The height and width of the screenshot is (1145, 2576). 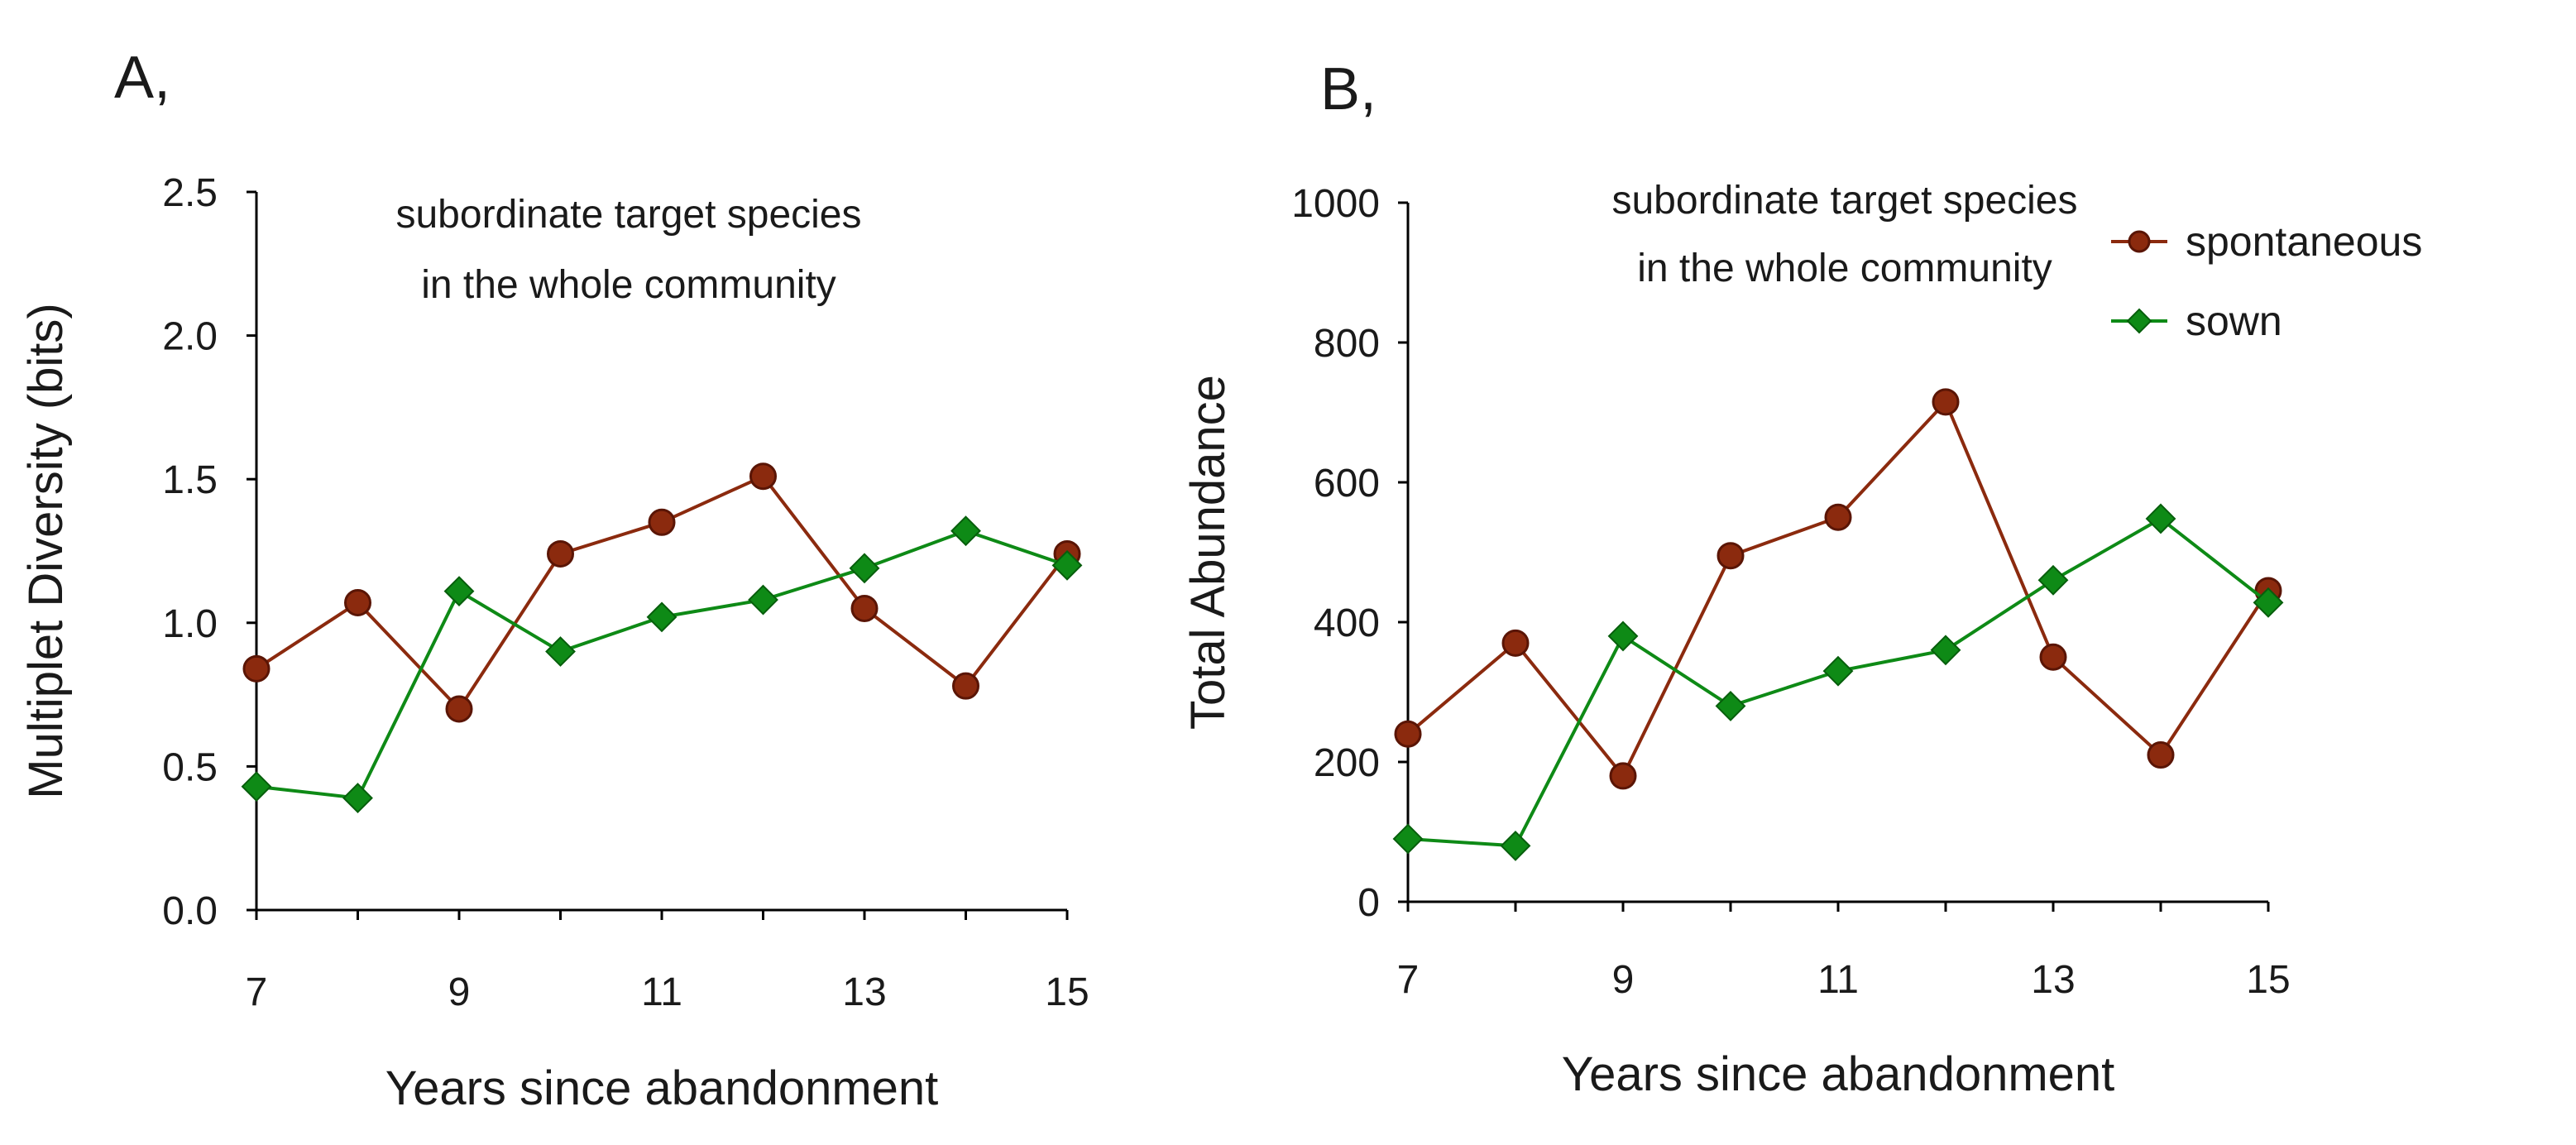 What do you see at coordinates (2139, 321) in the screenshot?
I see `legend-marker-sown` at bounding box center [2139, 321].